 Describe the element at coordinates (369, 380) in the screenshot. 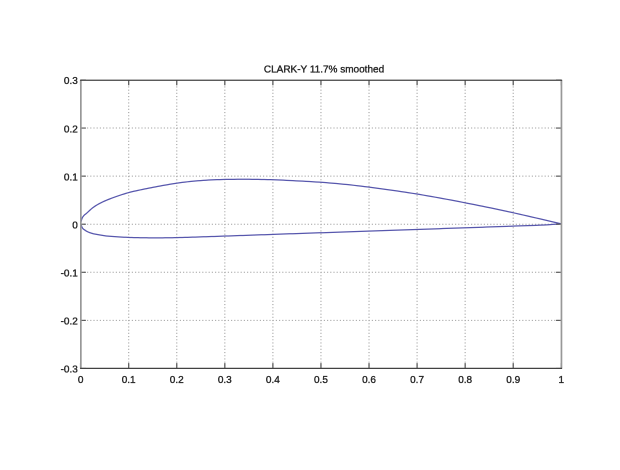

I see `svg-text: 0.6` at that location.